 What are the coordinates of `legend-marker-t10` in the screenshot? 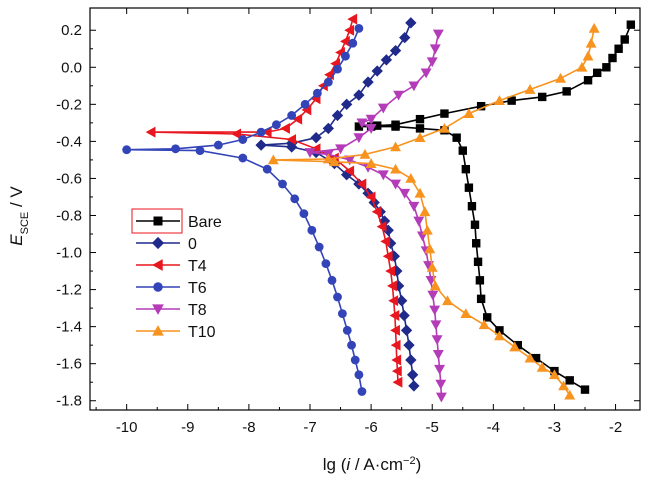 It's located at (158, 330).